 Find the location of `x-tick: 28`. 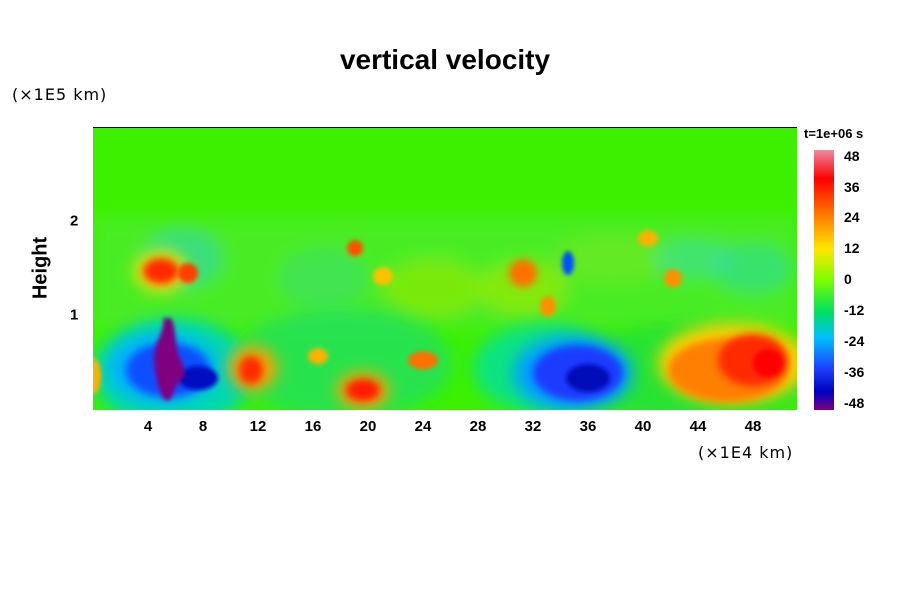

x-tick: 28 is located at coordinates (478, 426).